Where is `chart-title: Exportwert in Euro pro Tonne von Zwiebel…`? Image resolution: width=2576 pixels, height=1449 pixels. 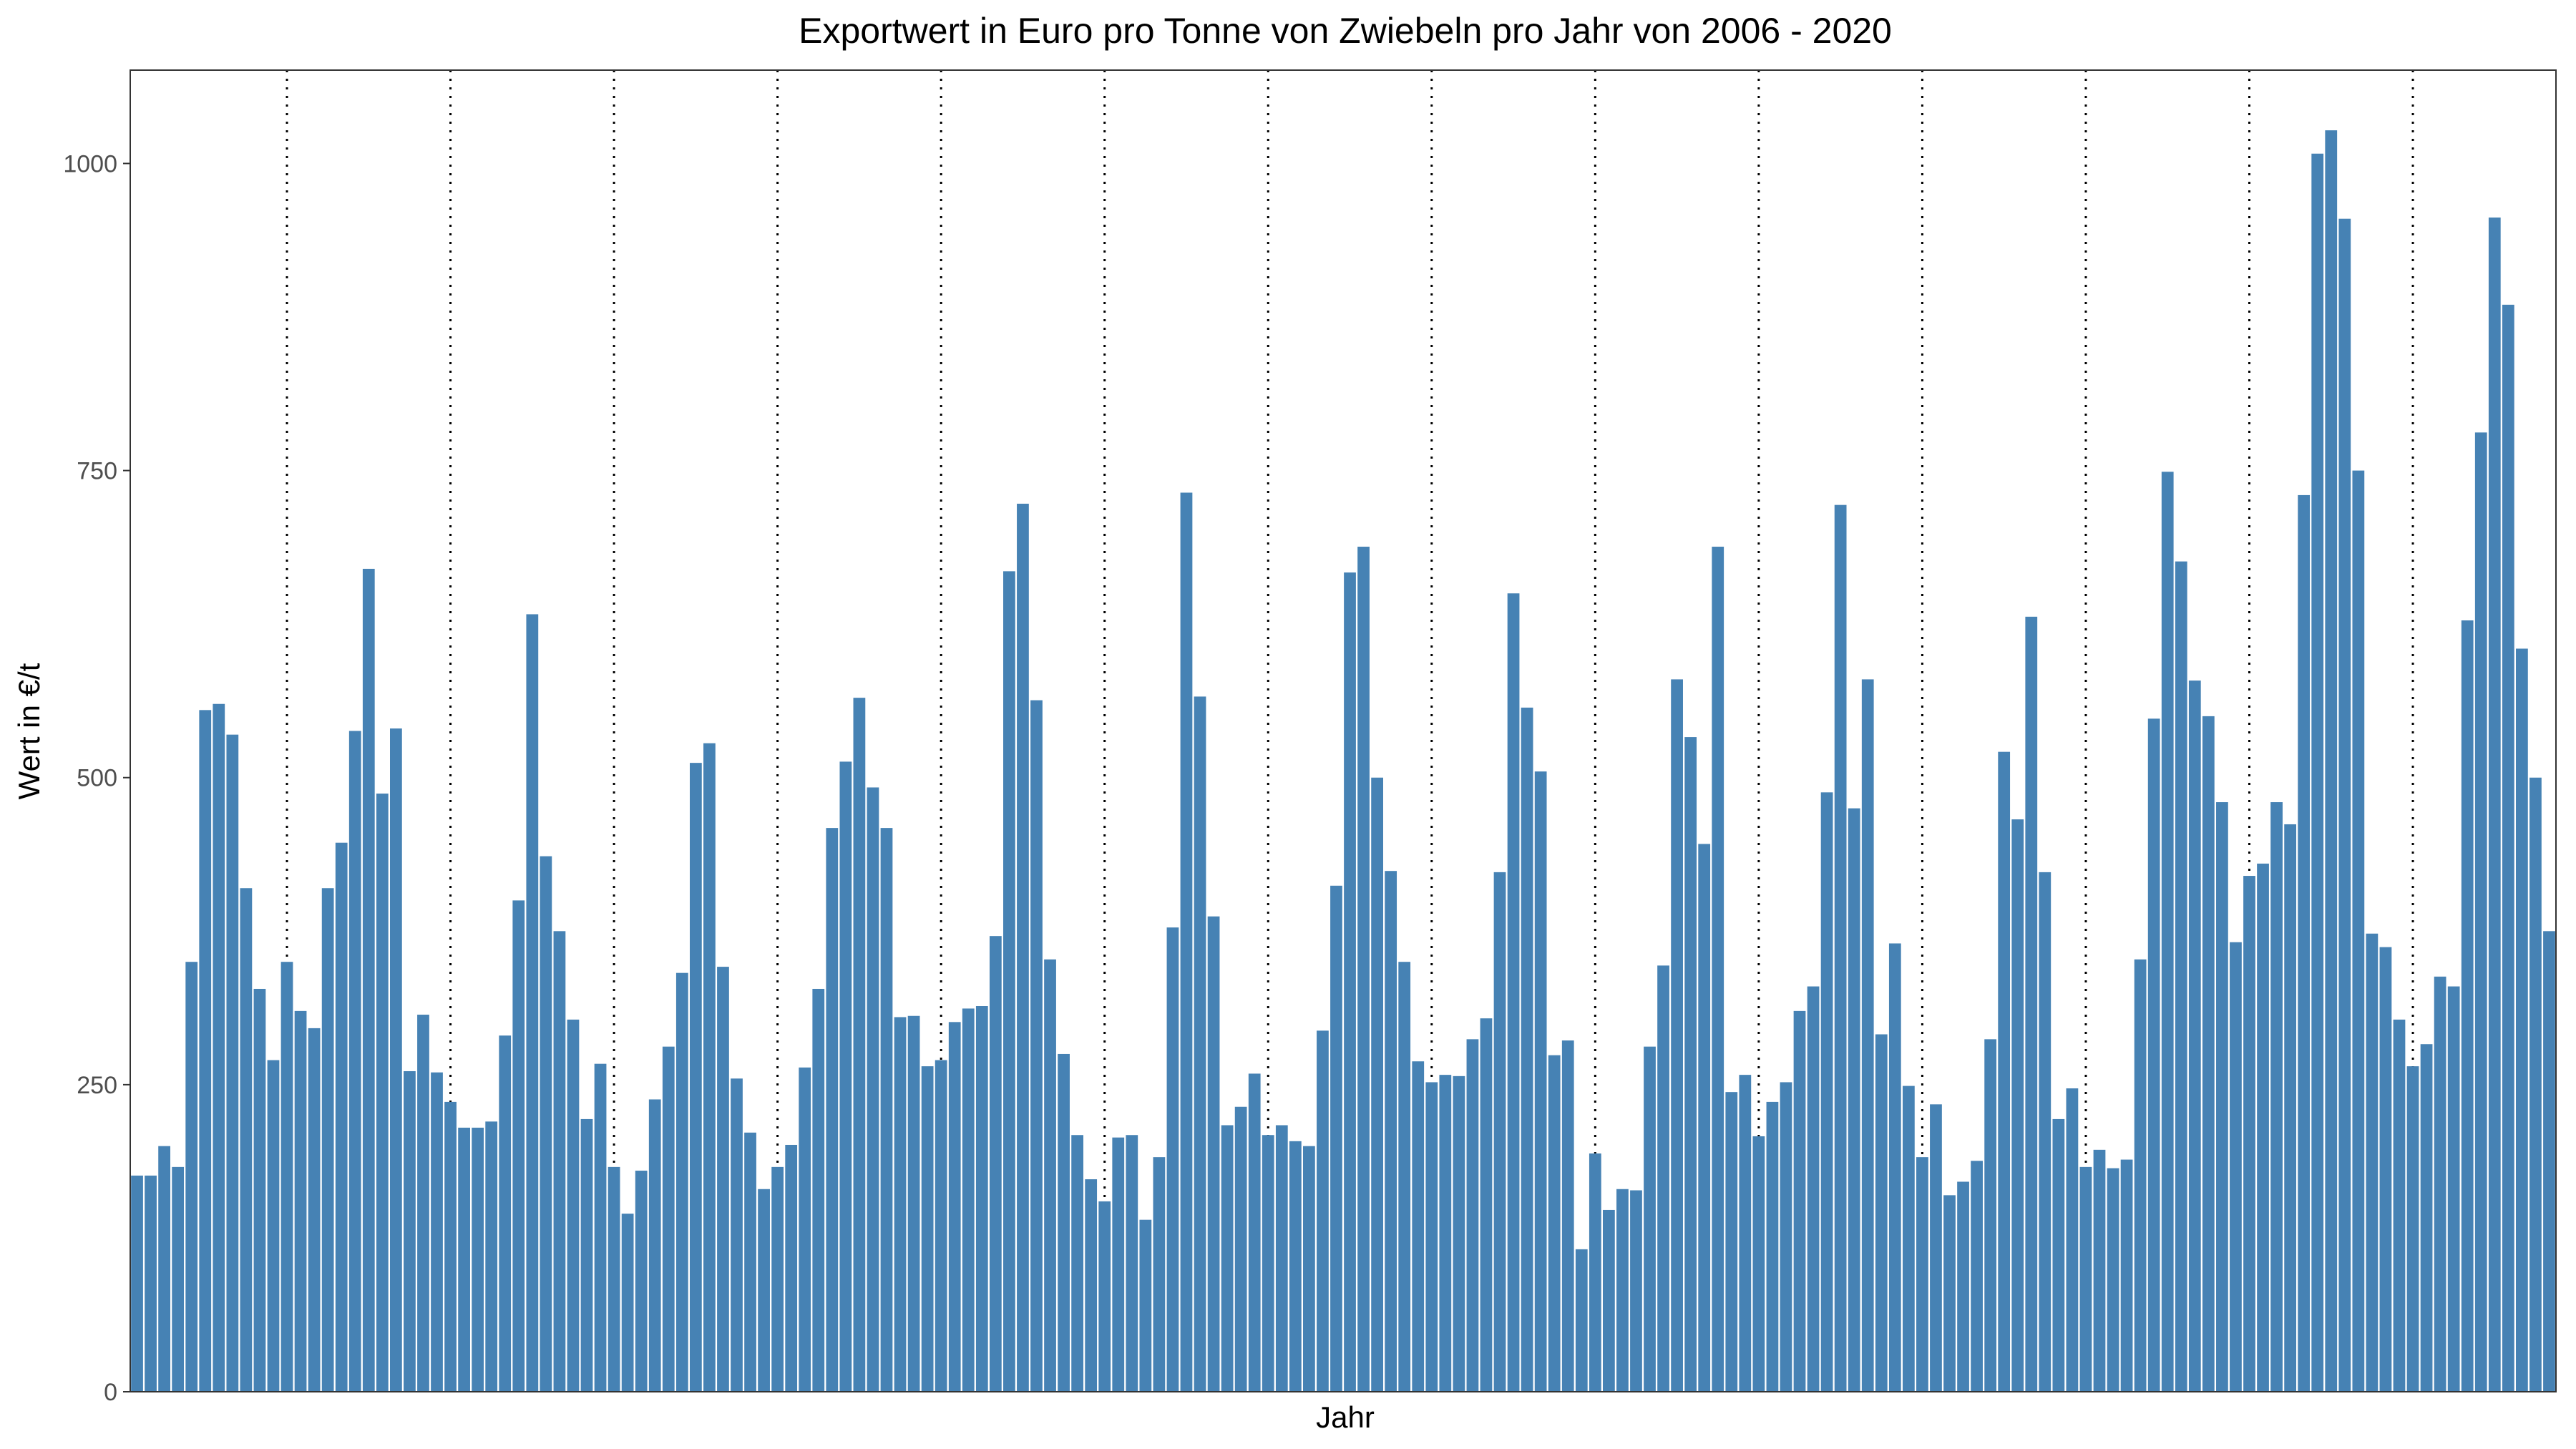 chart-title: Exportwert in Euro pro Tonne von Zwiebel… is located at coordinates (1345, 31).